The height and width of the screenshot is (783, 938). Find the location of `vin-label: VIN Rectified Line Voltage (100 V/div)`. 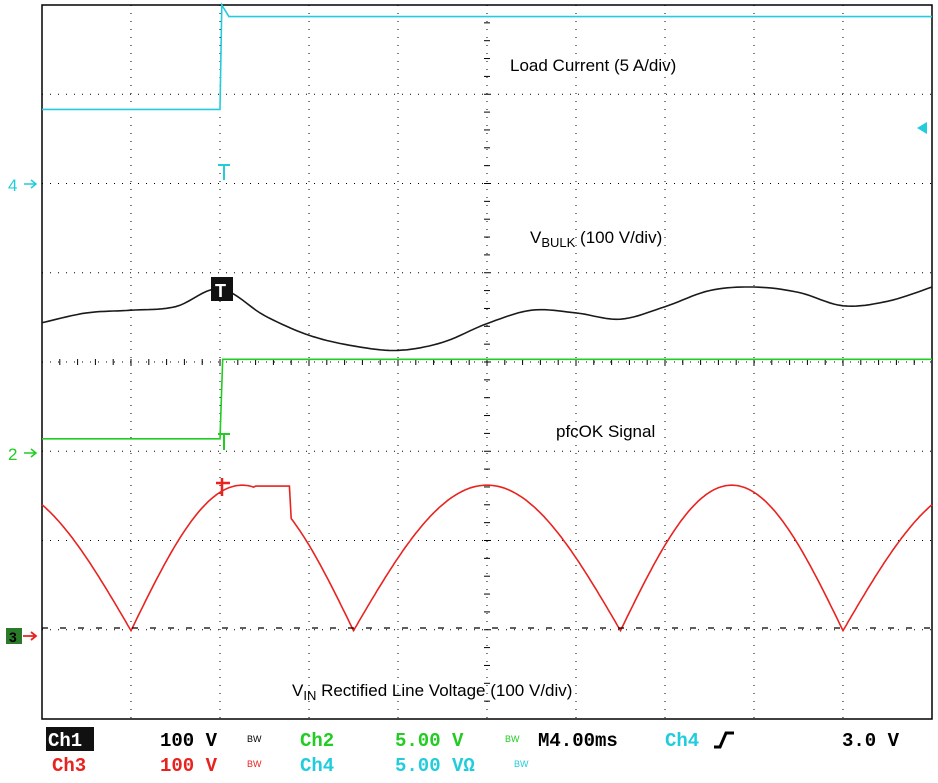

vin-label: VIN Rectified Line Voltage (100 V/div) is located at coordinates (432, 692).